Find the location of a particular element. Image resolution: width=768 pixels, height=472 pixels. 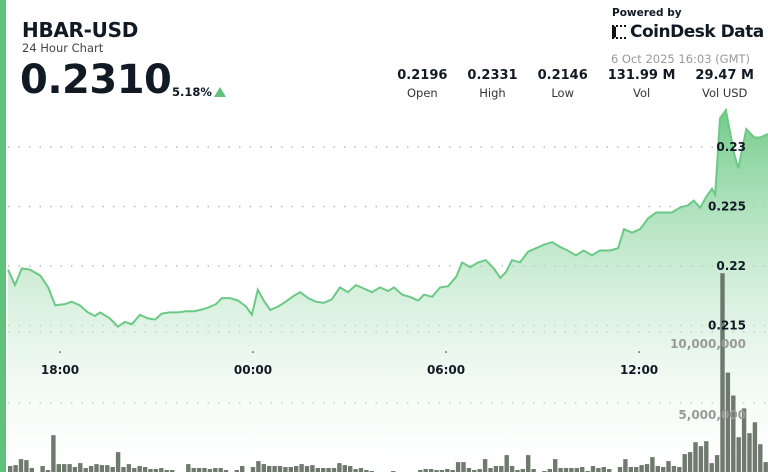

y-tick-label: 0.23 is located at coordinates (731, 147).